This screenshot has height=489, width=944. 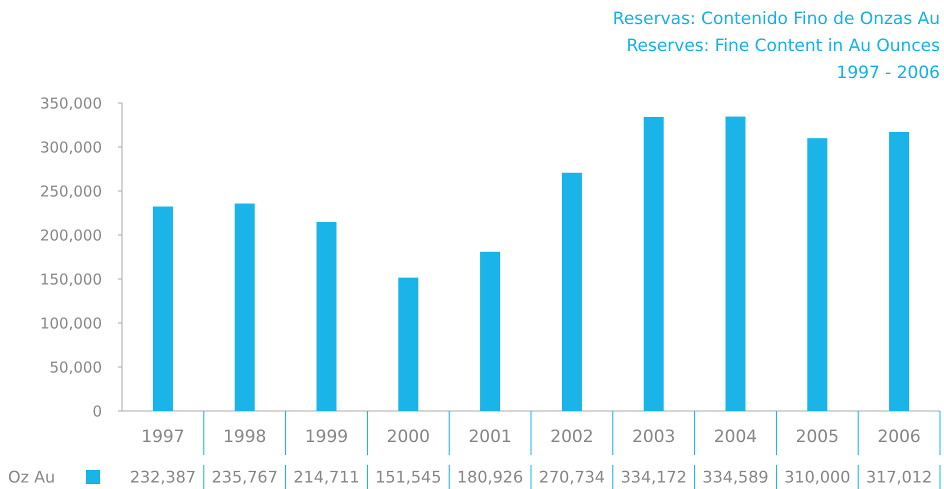 What do you see at coordinates (571, 477) in the screenshot?
I see `data-label: 270,734` at bounding box center [571, 477].